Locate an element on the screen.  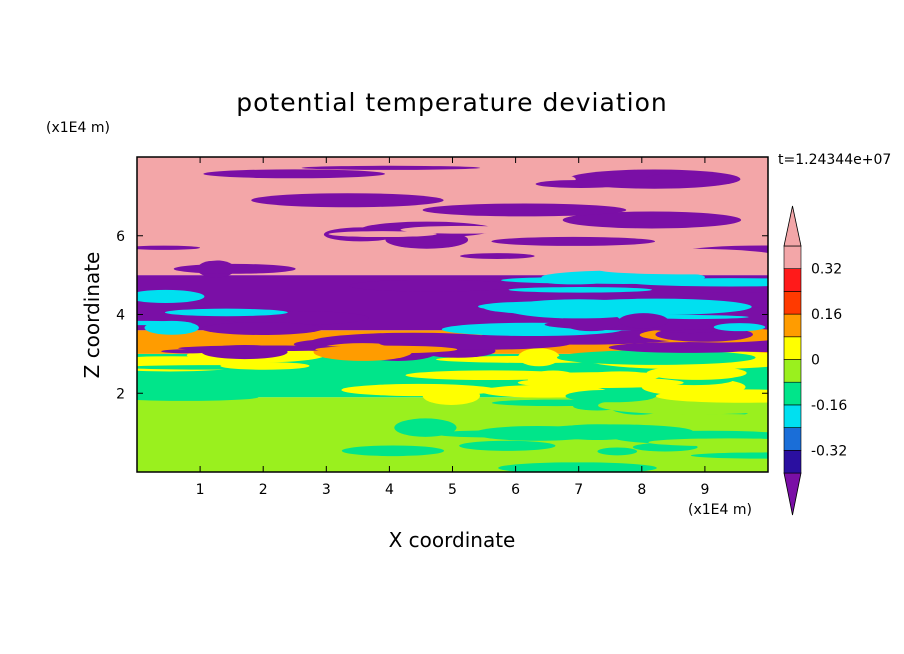
x-axis-label: X coordinate is located at coordinates (452, 540).